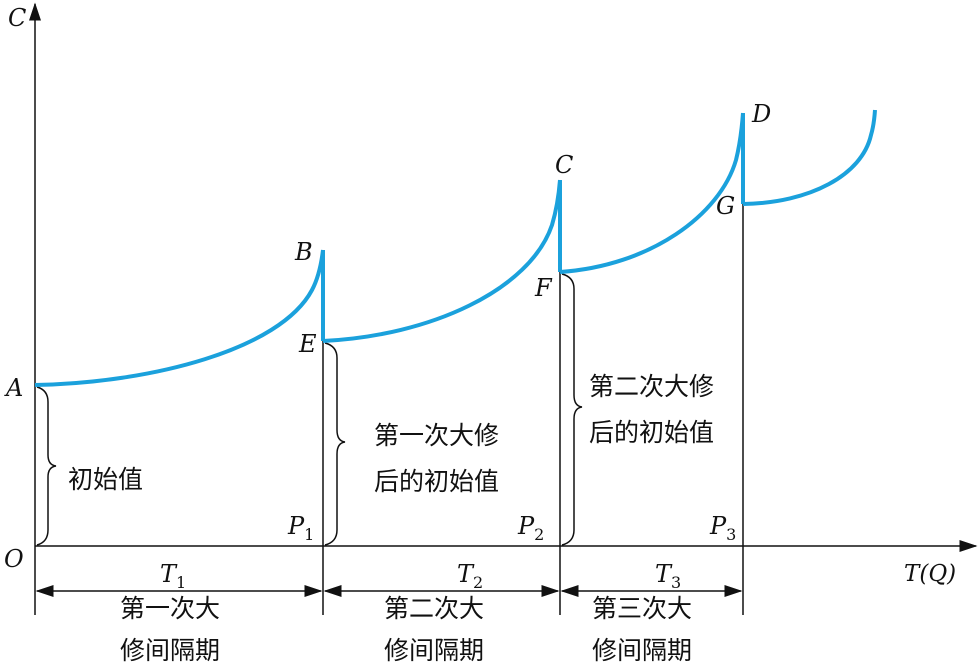 The width and height of the screenshot is (980, 669). Describe the element at coordinates (470, 576) in the screenshot. I see `t2-label: T2` at that location.